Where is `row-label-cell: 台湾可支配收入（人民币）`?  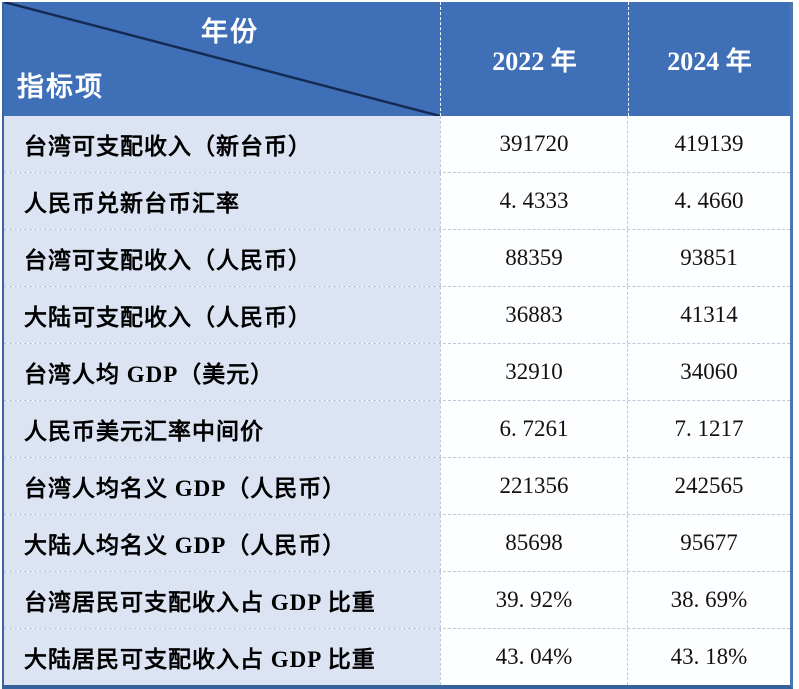 row-label-cell: 台湾可支配收入（人民币） is located at coordinates (222, 258).